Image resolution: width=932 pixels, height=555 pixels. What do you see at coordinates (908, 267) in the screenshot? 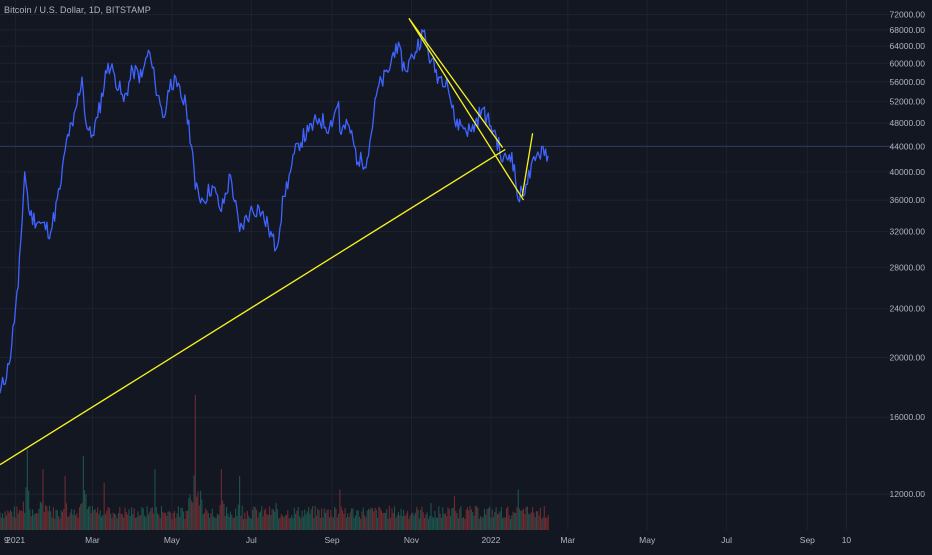
I see `y-tick-label: 28000.00` at bounding box center [908, 267].